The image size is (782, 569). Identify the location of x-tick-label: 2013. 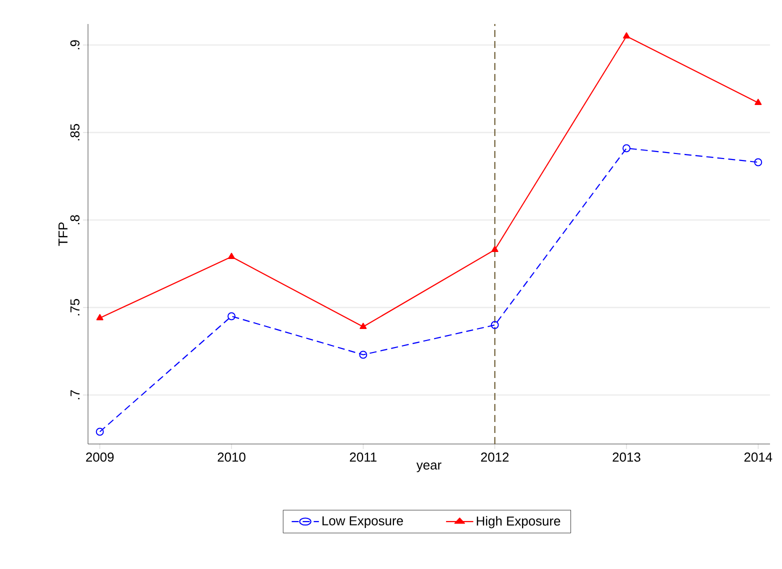
(626, 457).